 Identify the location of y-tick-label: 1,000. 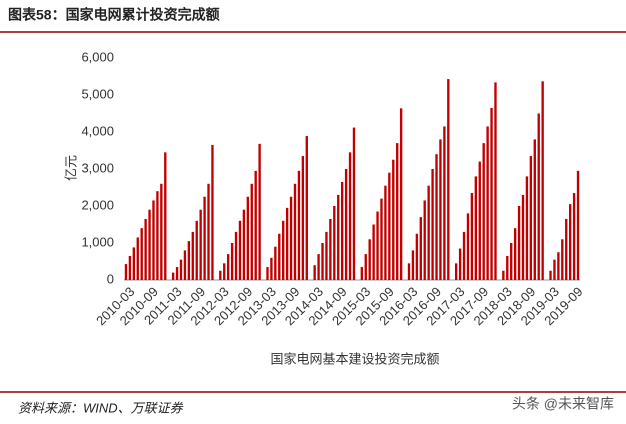
(97, 241).